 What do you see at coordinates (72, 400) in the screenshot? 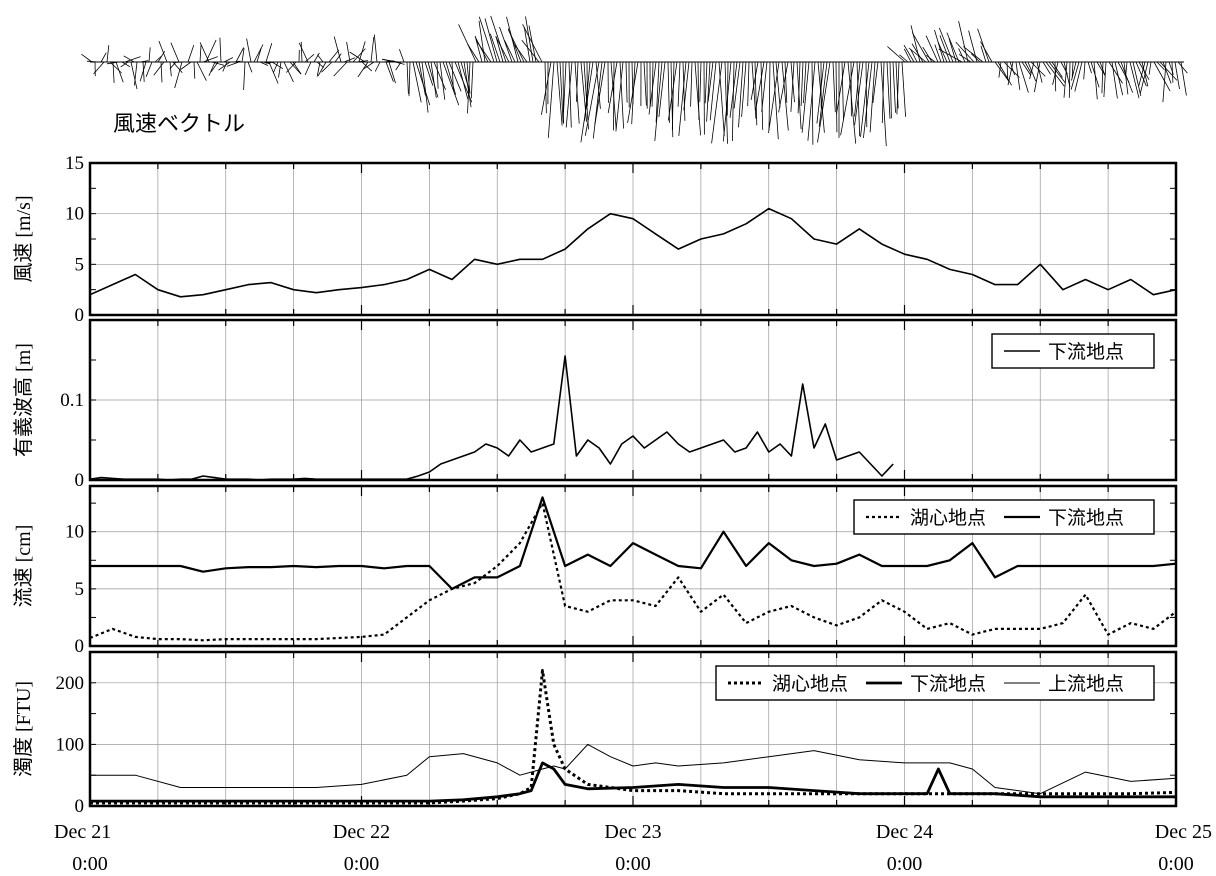
I see `y-tick-label: 0.1` at bounding box center [72, 400].